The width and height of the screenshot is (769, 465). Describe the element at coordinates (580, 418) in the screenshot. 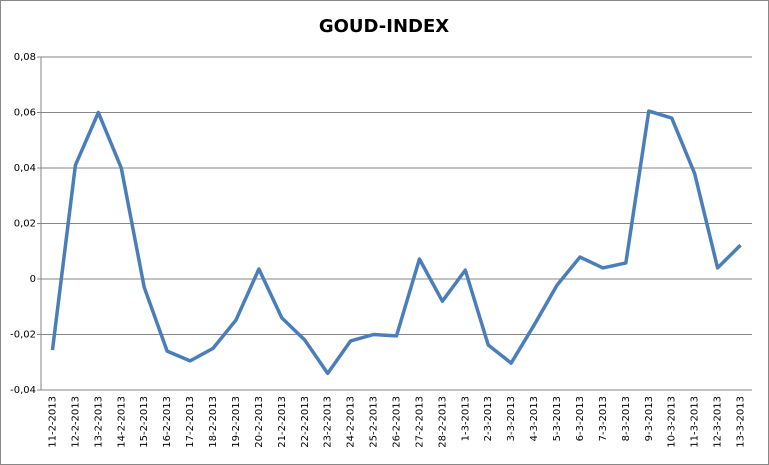

I see `x-tick-label: 6-3-2013` at that location.